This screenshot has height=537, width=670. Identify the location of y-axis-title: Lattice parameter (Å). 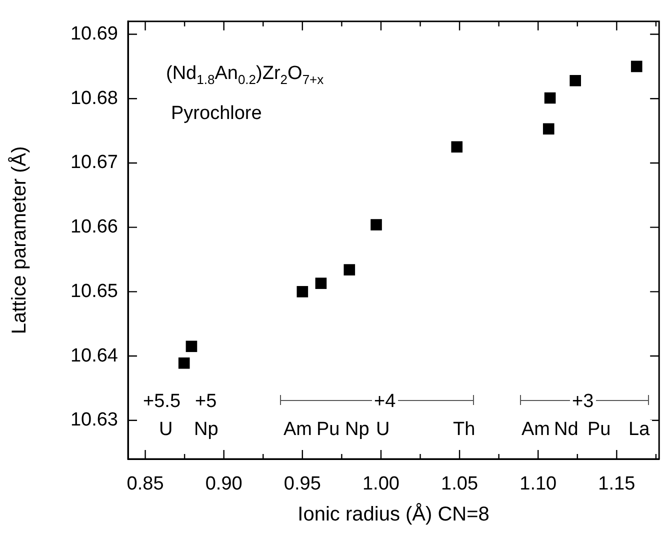
(19, 240).